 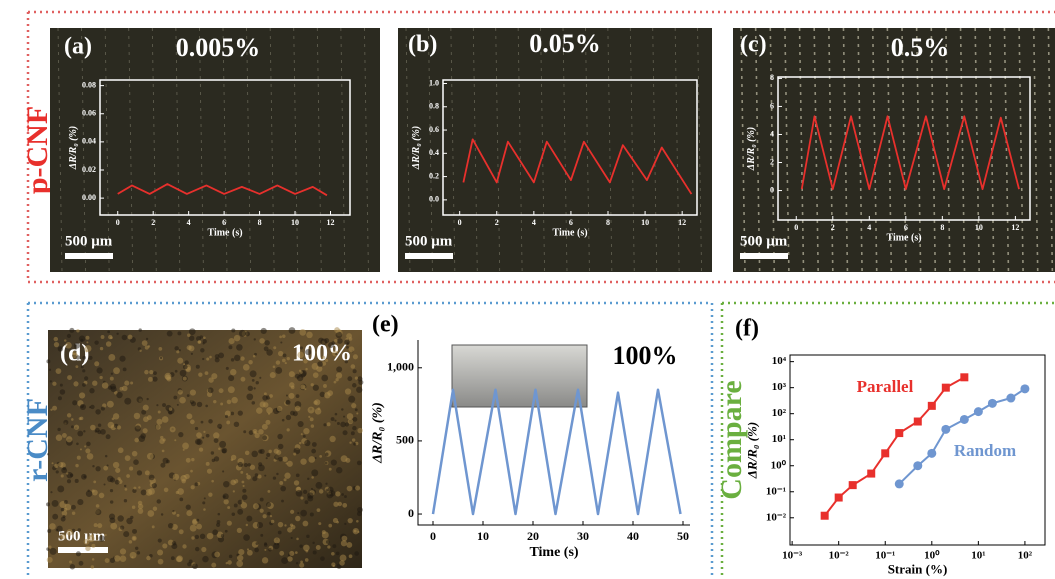 I want to click on y-tick-label: 10³, so click(x=779, y=387).